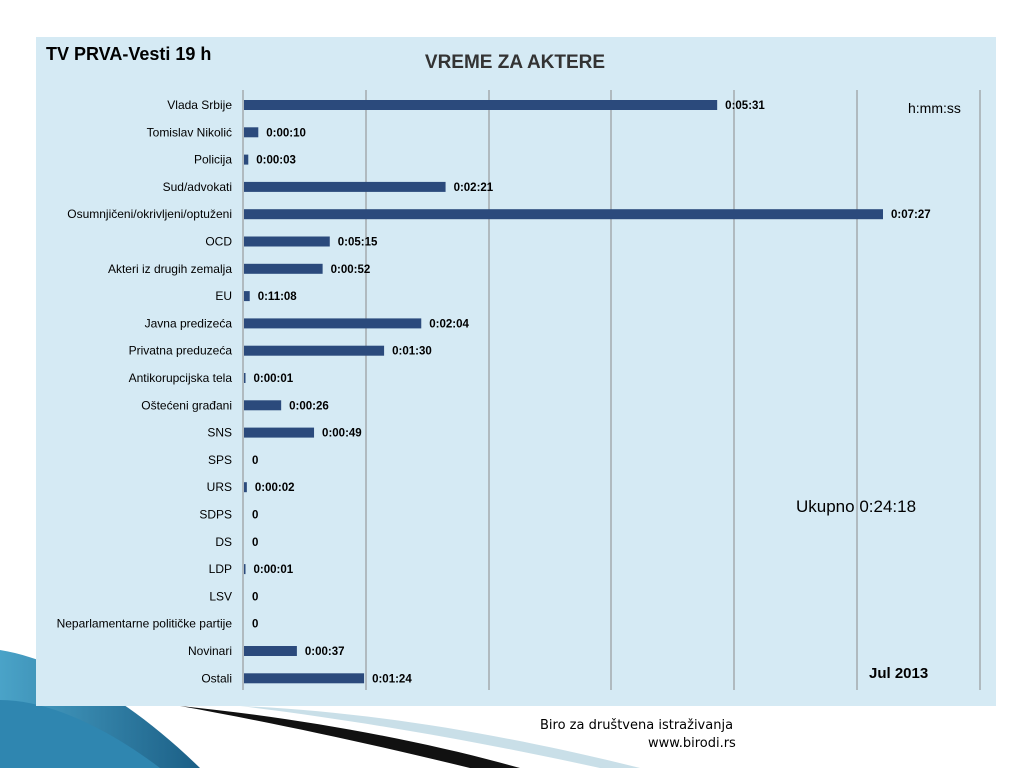 The width and height of the screenshot is (1024, 768). I want to click on data-label: 0:00:26, so click(309, 406).